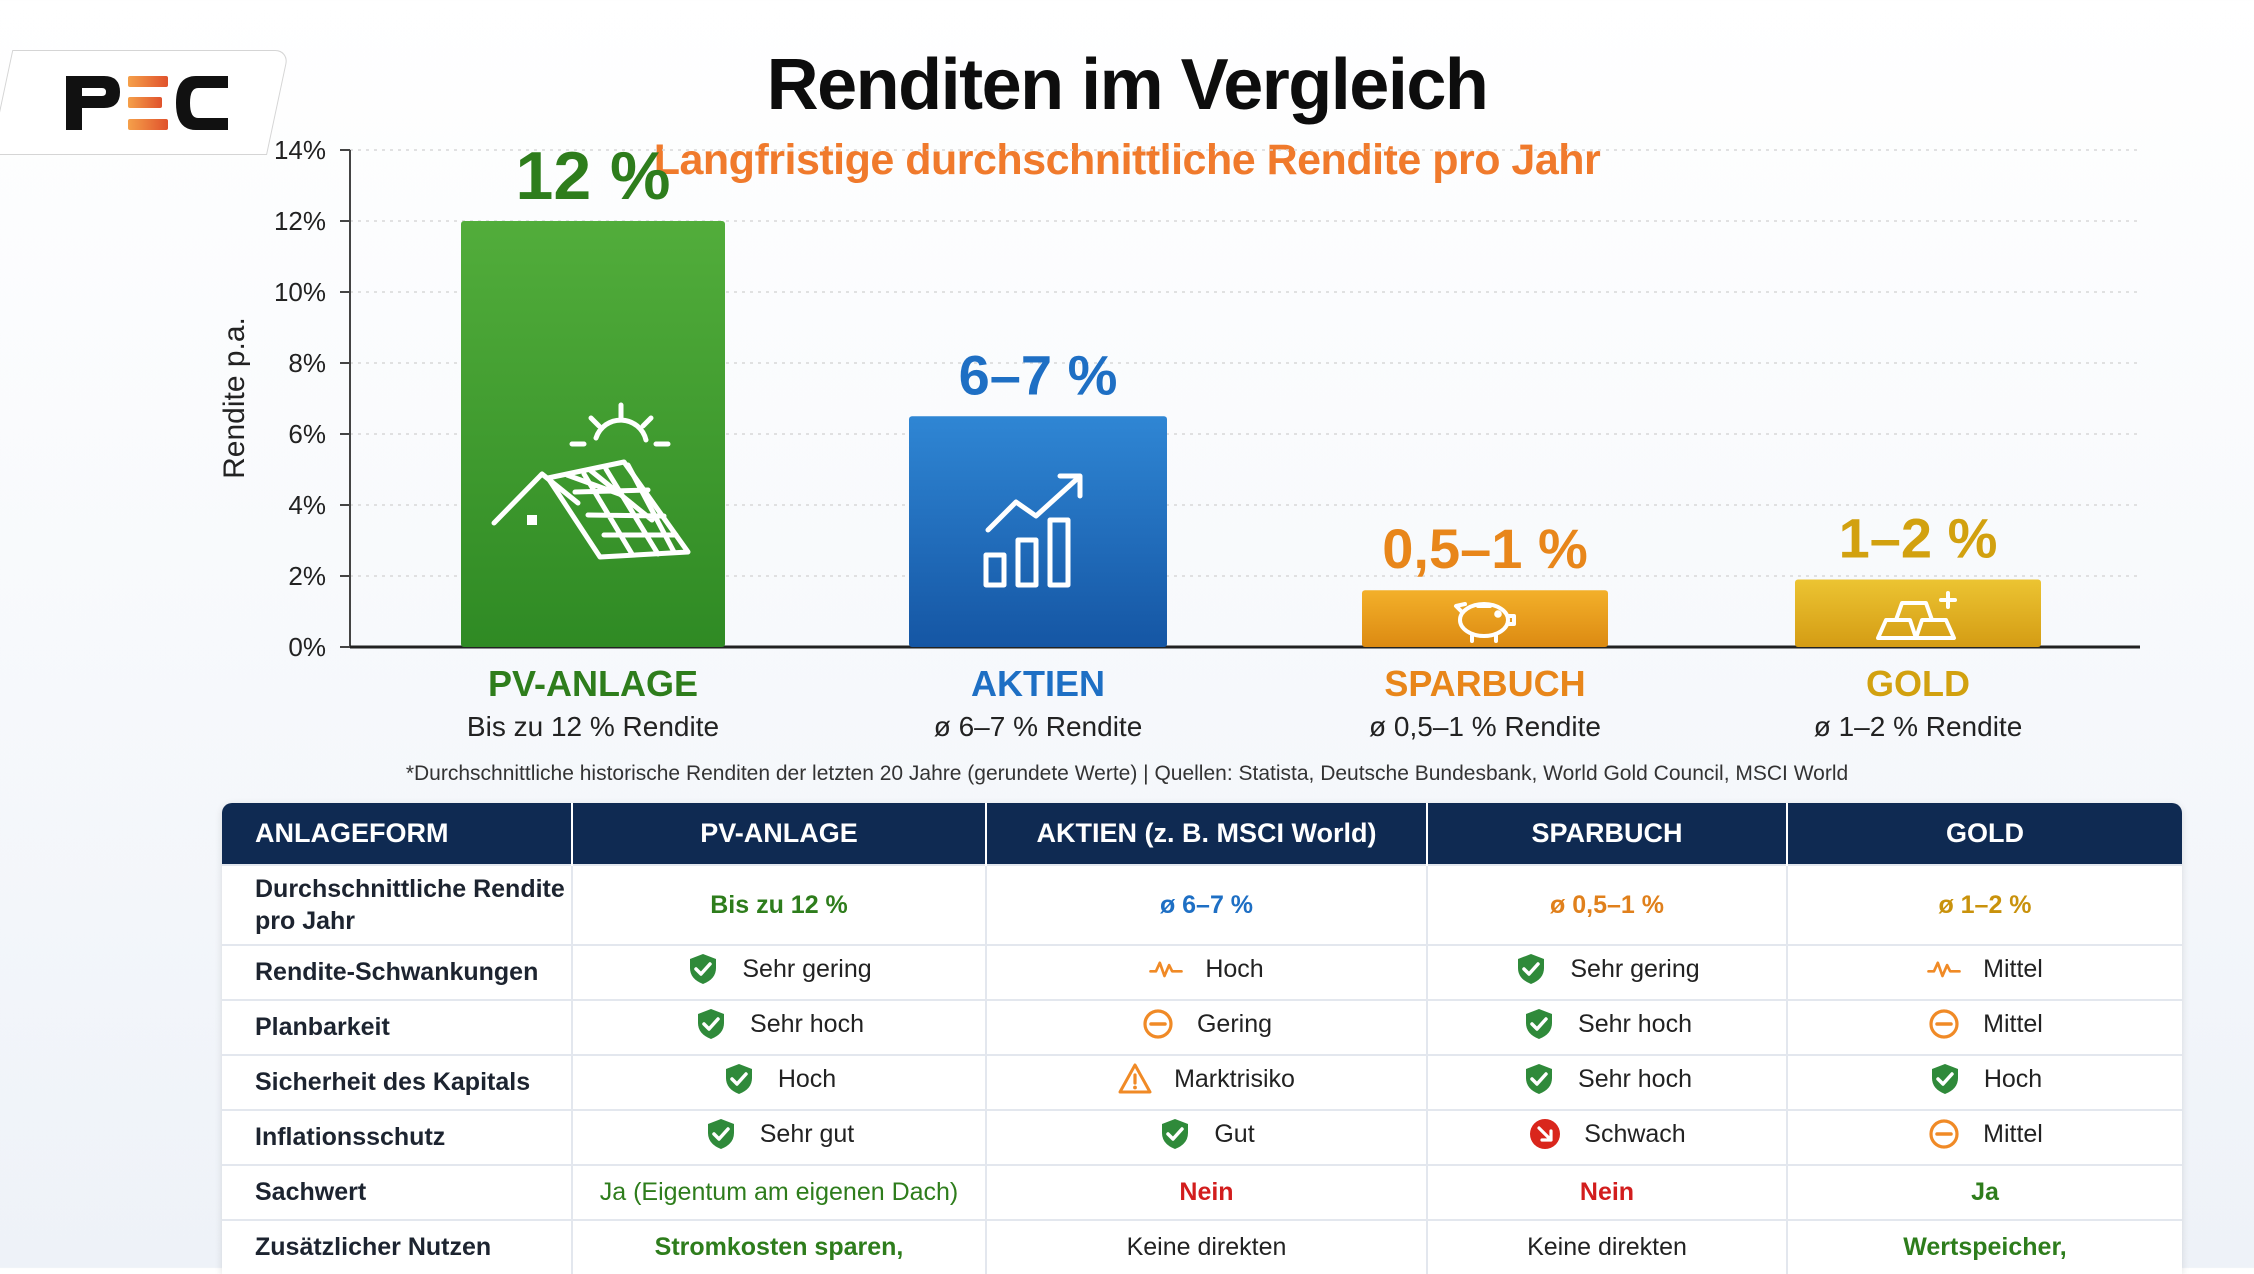 The width and height of the screenshot is (2254, 1274). What do you see at coordinates (307, 576) in the screenshot?
I see `y-tick-label: 2%` at bounding box center [307, 576].